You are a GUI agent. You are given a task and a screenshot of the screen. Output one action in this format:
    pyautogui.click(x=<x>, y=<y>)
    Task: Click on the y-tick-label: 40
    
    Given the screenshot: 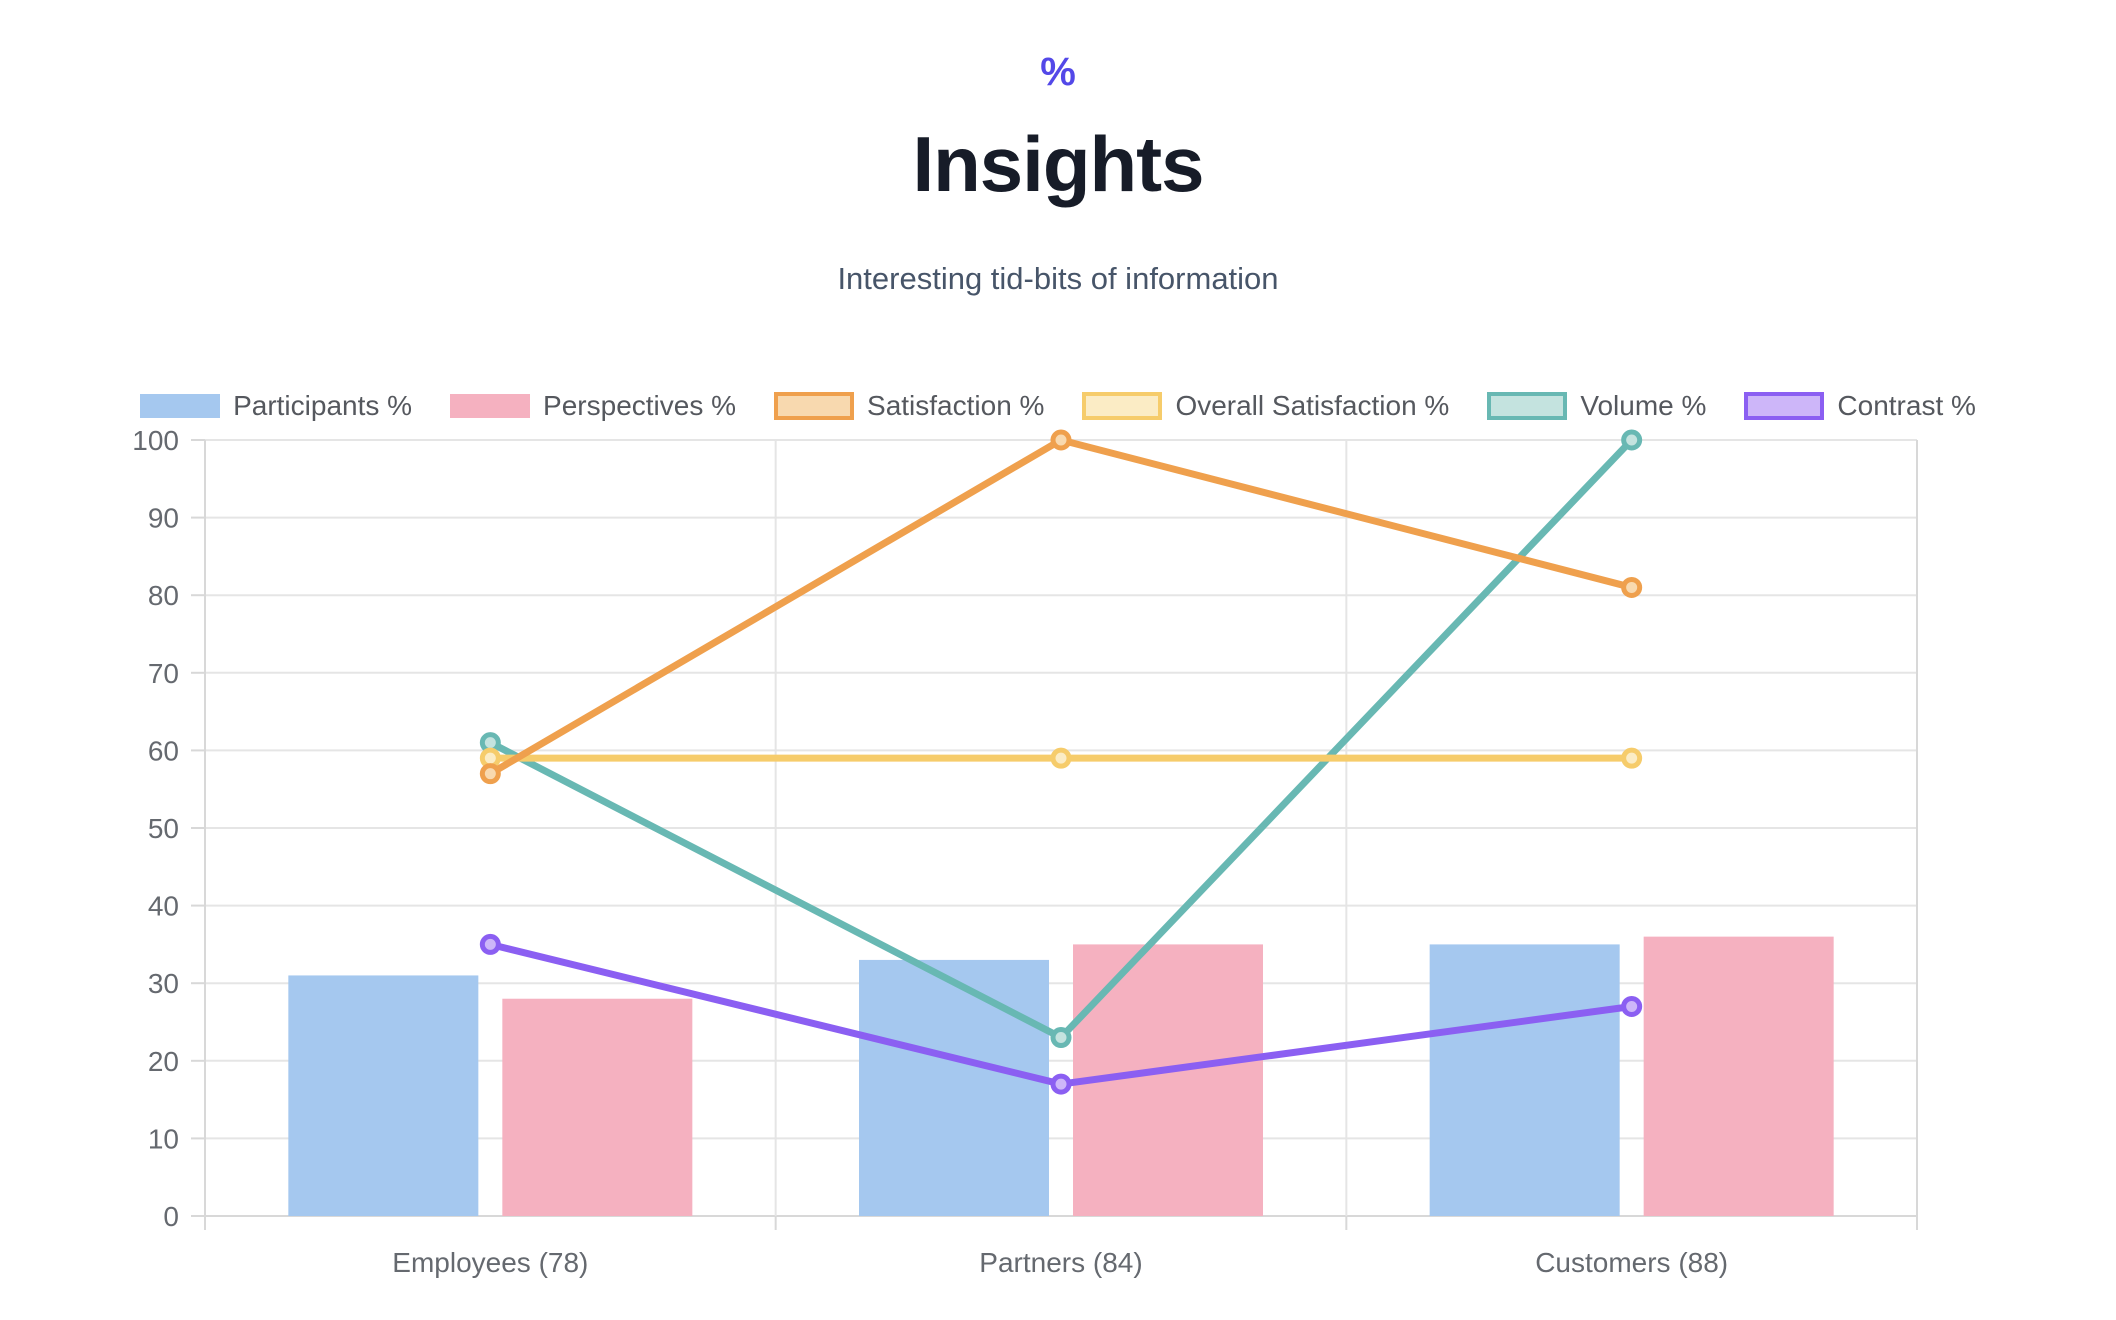 What is the action you would take?
    pyautogui.click(x=163, y=906)
    